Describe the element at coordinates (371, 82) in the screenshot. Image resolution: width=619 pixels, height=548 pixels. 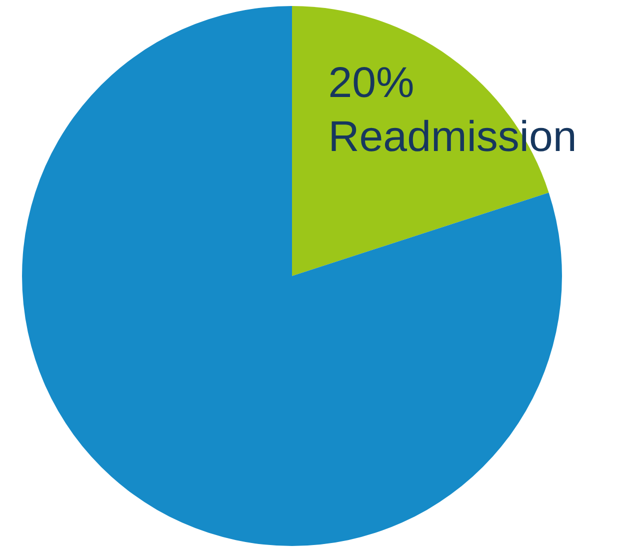
I see `data-label: 20%` at that location.